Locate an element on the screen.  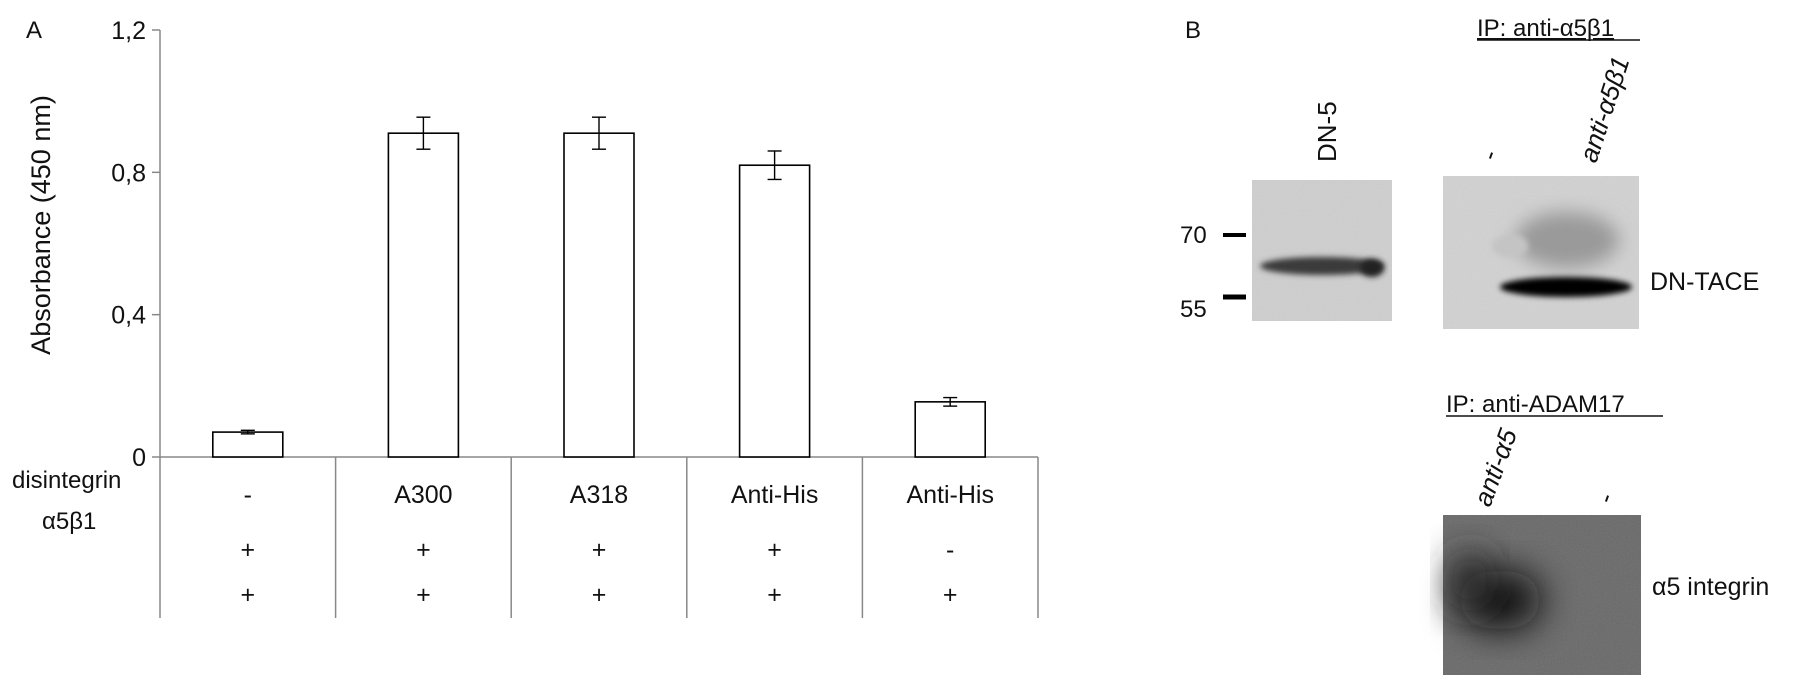
dn5-blot is located at coordinates (1322, 250).